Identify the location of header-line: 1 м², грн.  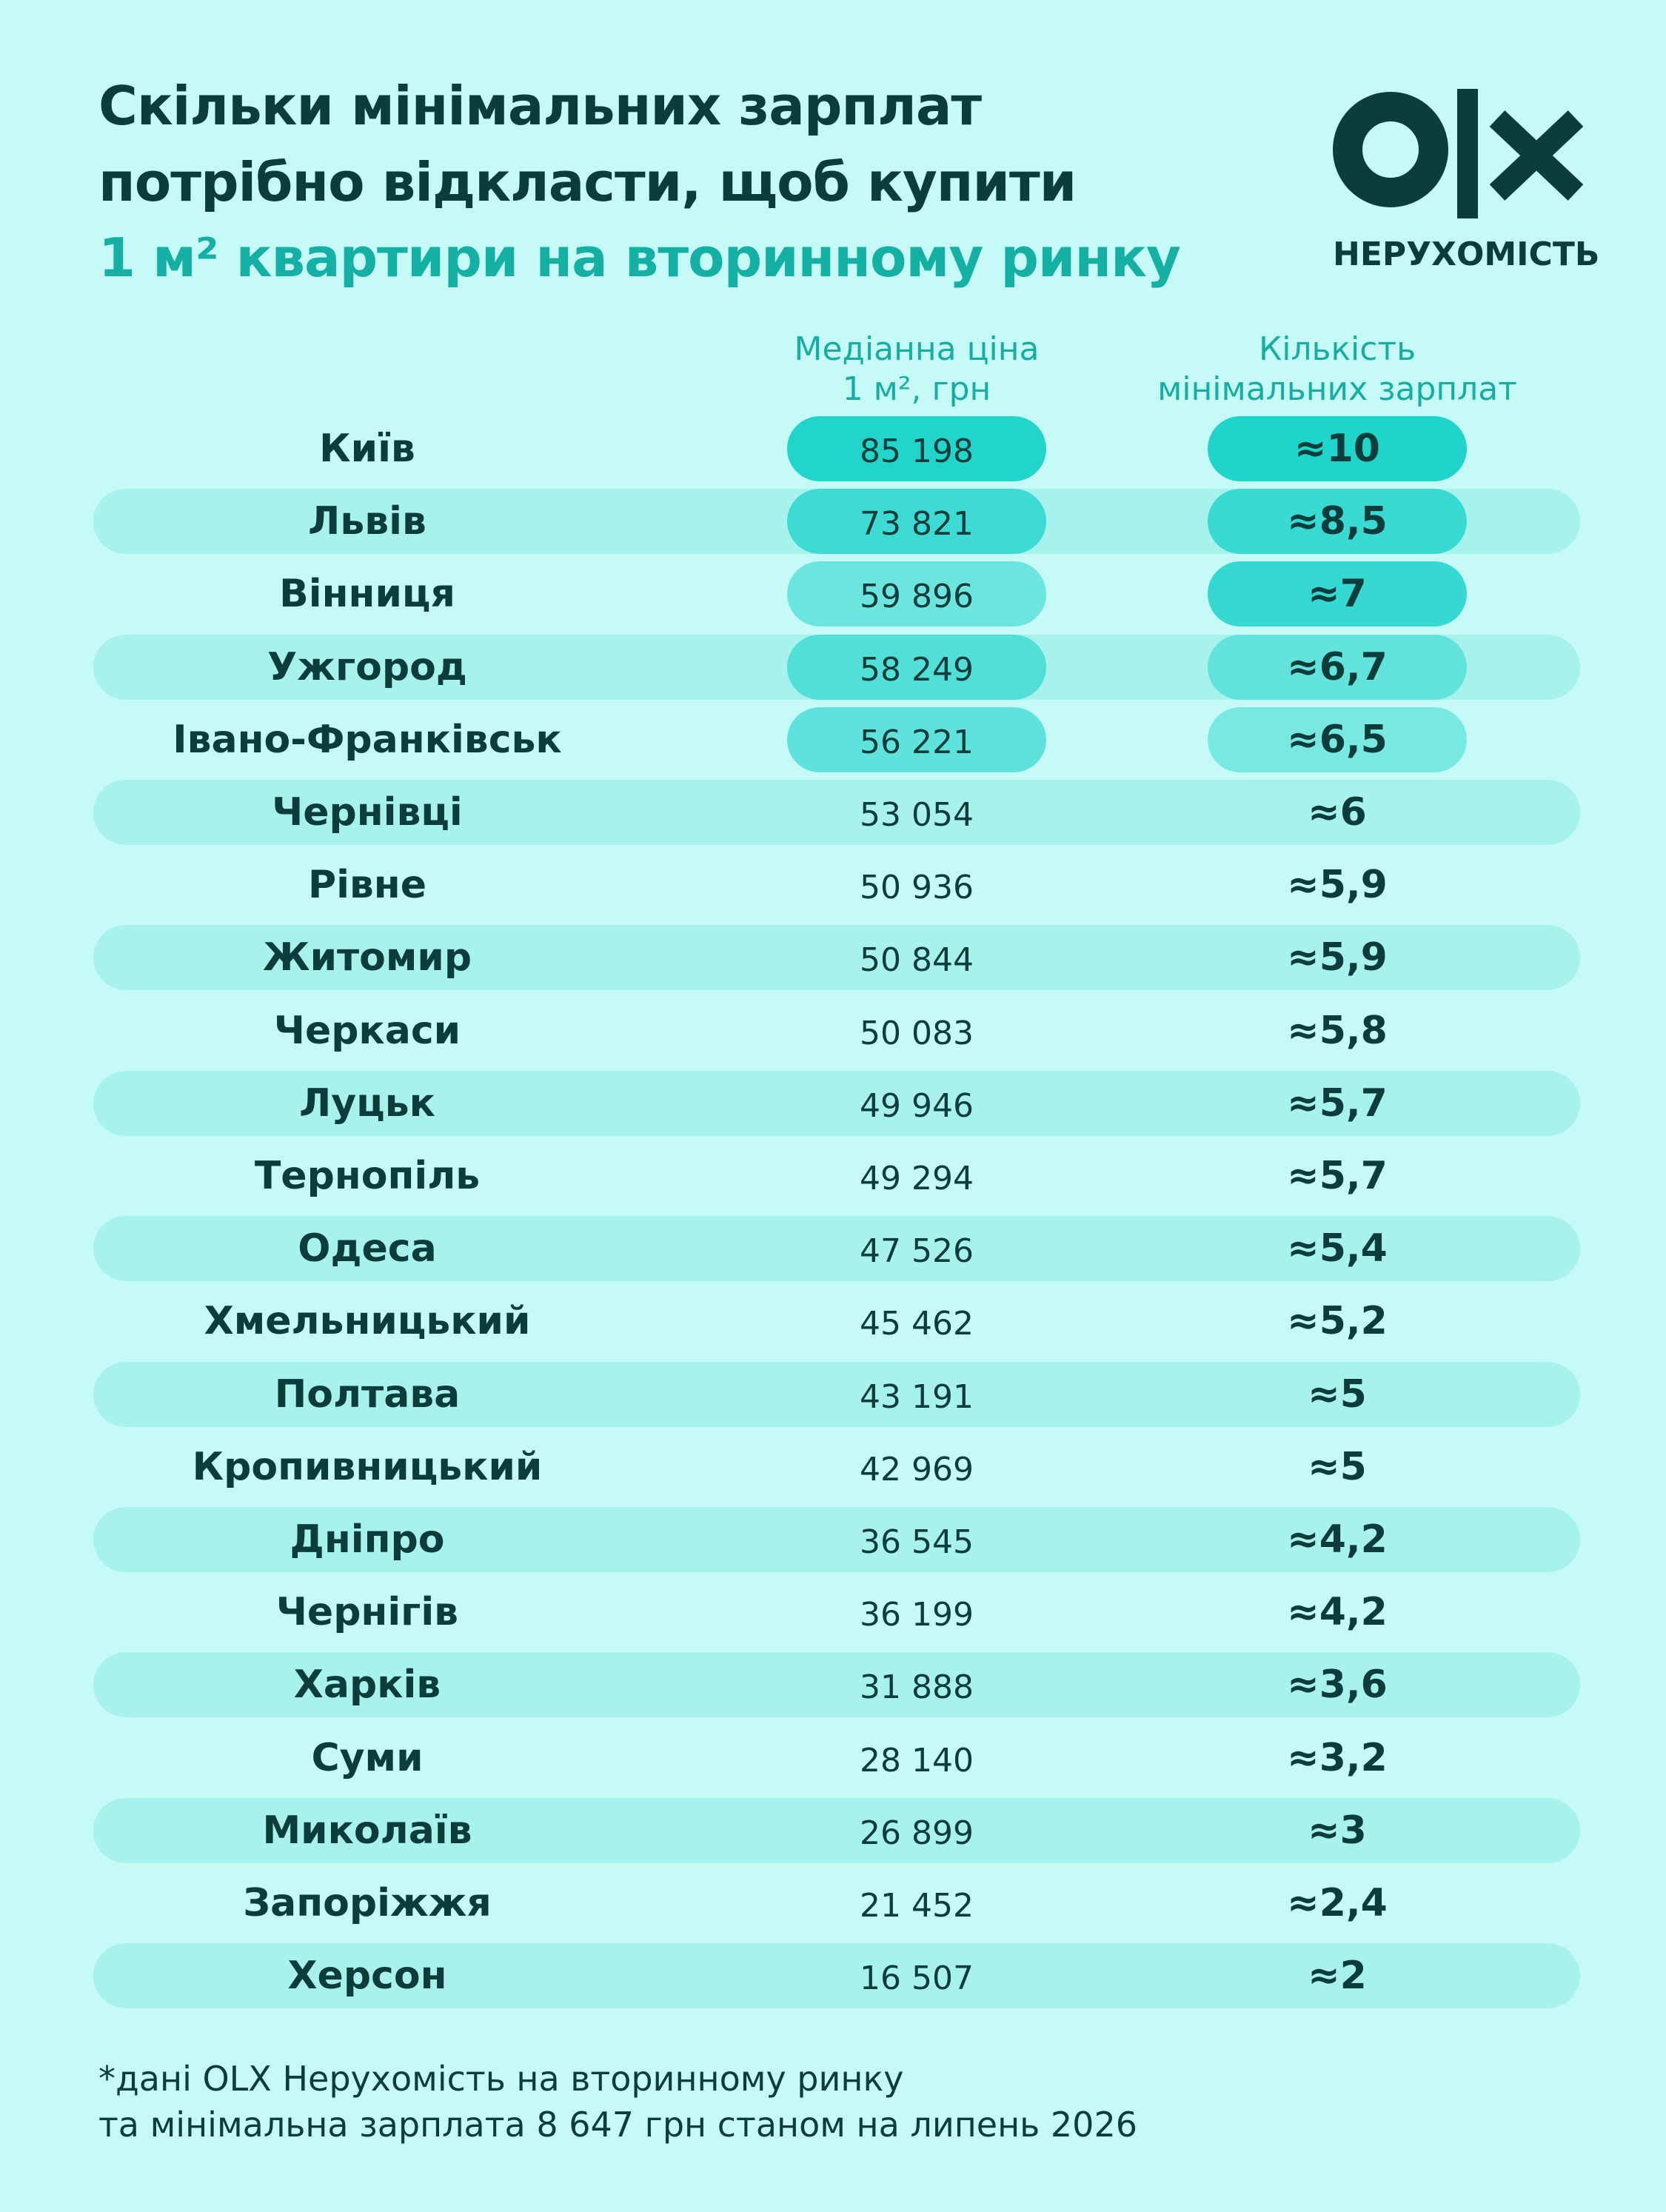
(916, 389).